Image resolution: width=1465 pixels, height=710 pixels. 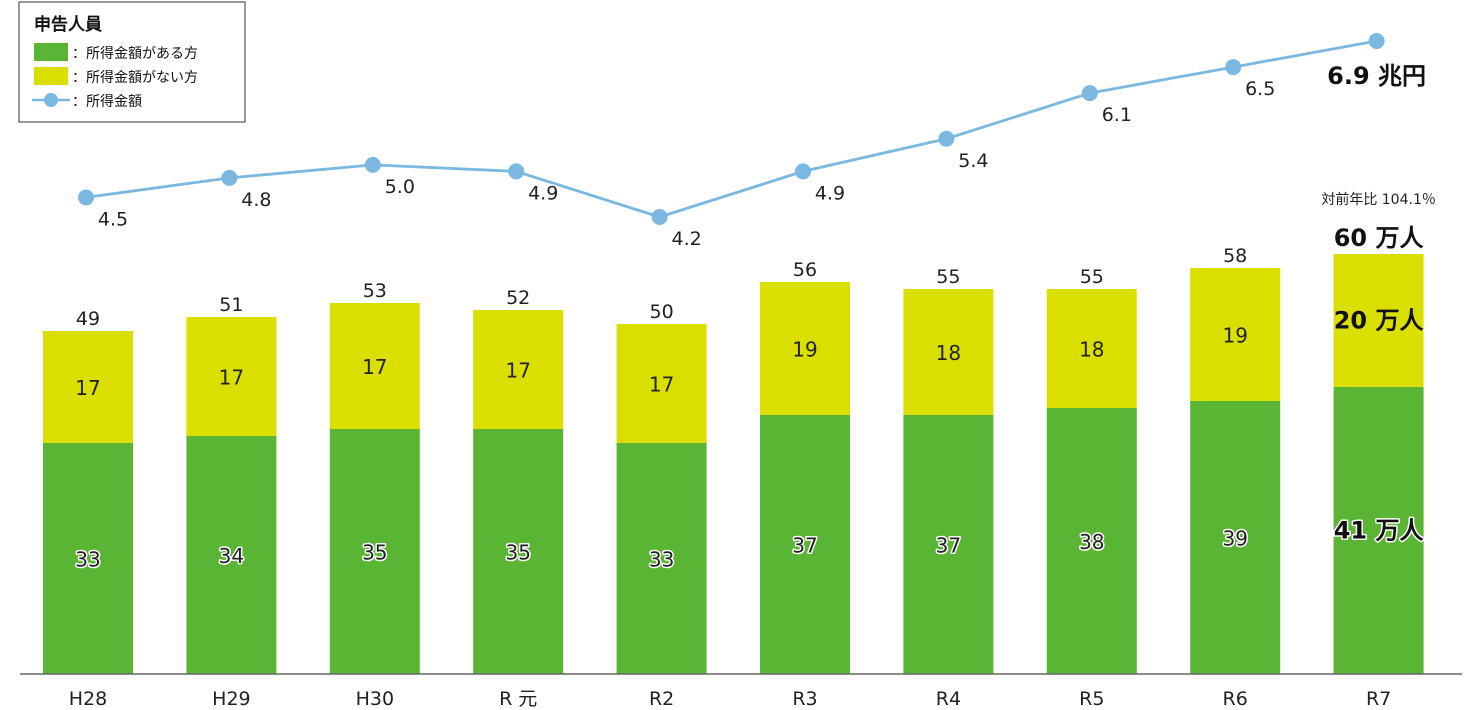 I want to click on bar-green-H29, so click(x=231, y=555).